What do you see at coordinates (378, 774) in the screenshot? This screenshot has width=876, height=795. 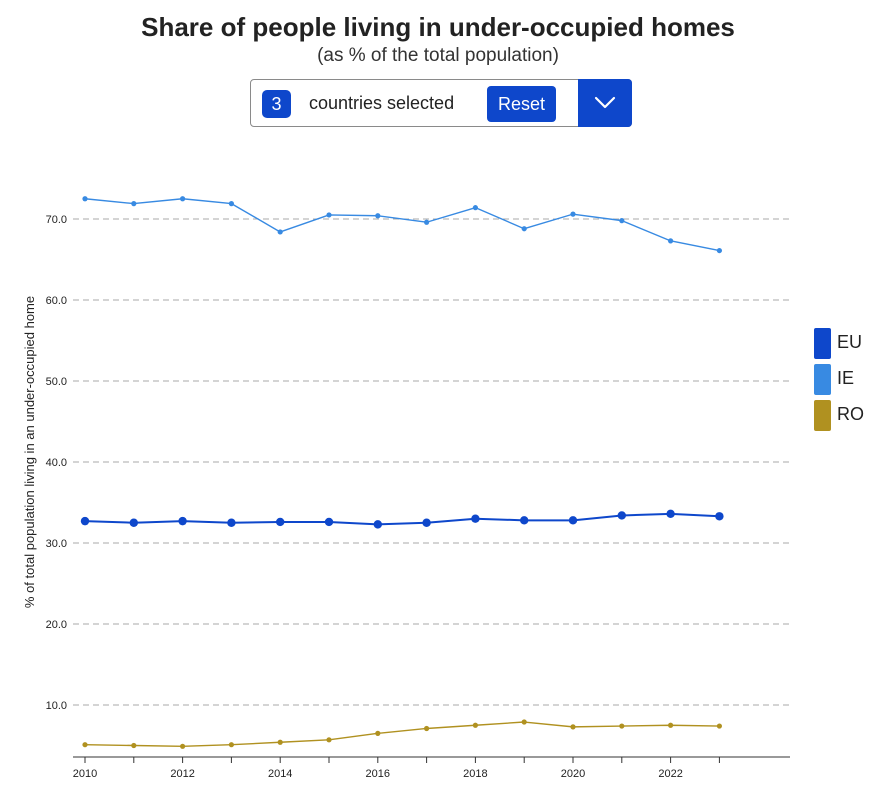 I see `x-tick-label: 2016` at bounding box center [378, 774].